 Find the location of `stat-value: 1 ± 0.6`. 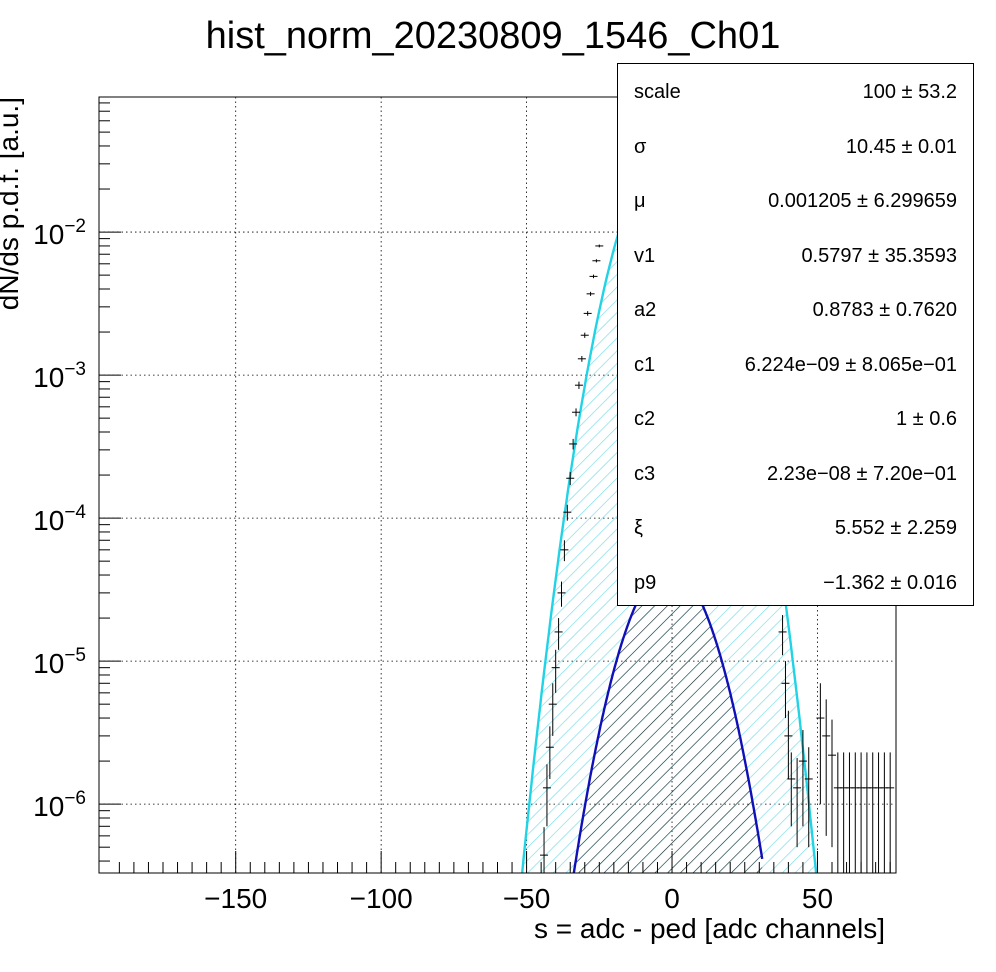

stat-value: 1 ± 0.6 is located at coordinates (926, 419).